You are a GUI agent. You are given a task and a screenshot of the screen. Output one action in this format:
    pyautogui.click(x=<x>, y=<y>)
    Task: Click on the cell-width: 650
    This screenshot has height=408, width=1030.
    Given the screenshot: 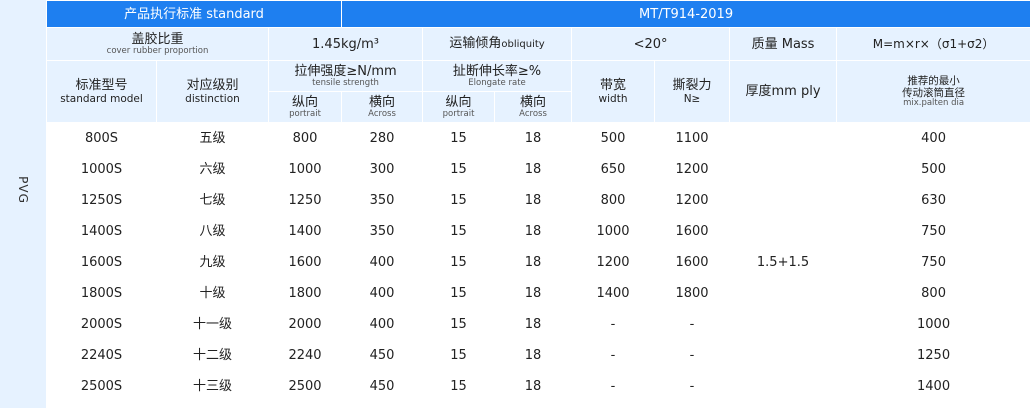 What is the action you would take?
    pyautogui.click(x=613, y=169)
    